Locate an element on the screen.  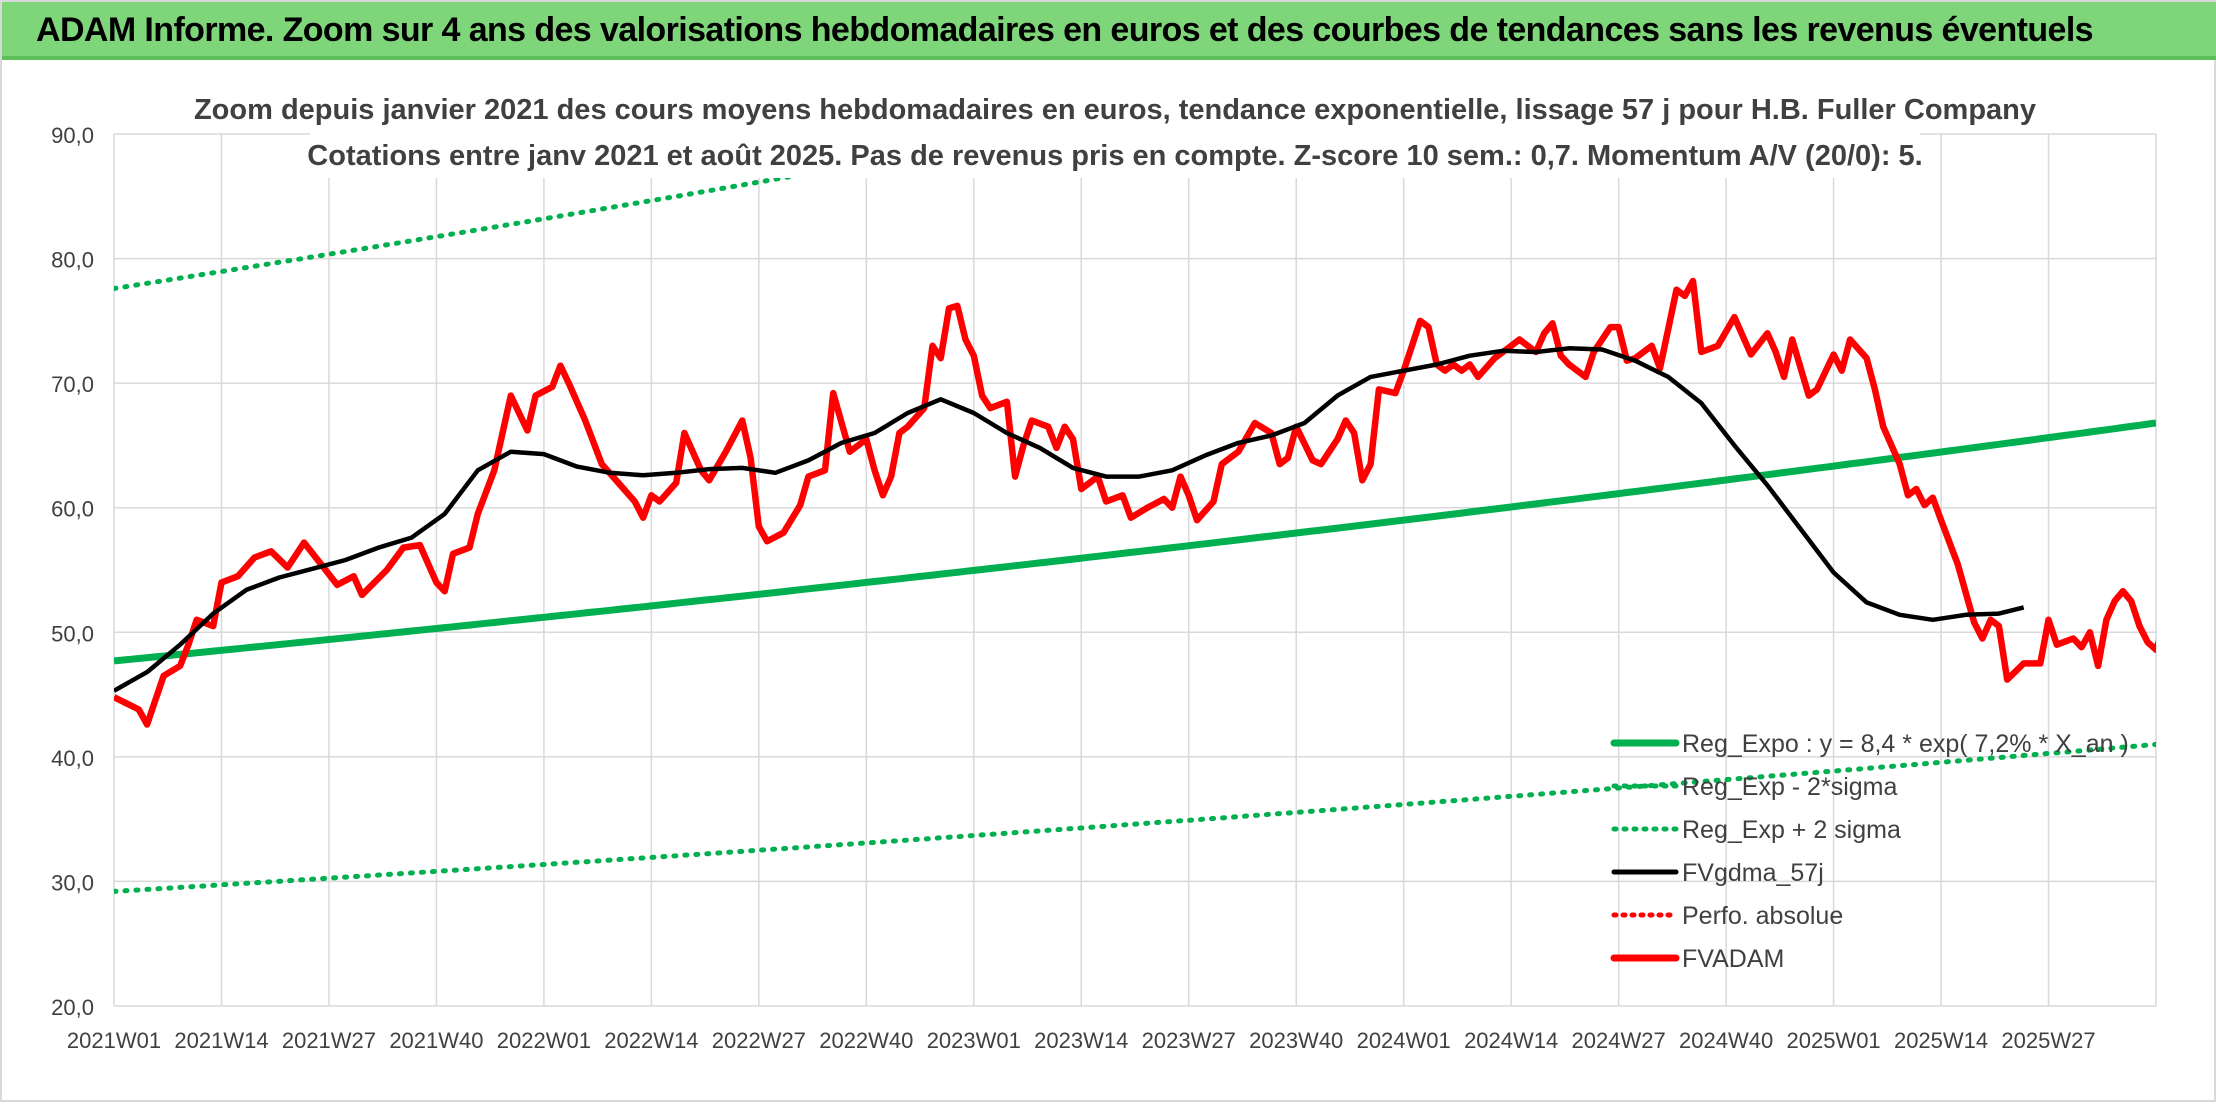
legend-label: Reg_Expo : y = 8,4 * exp( 7,2% * X_an ) is located at coordinates (1905, 744).